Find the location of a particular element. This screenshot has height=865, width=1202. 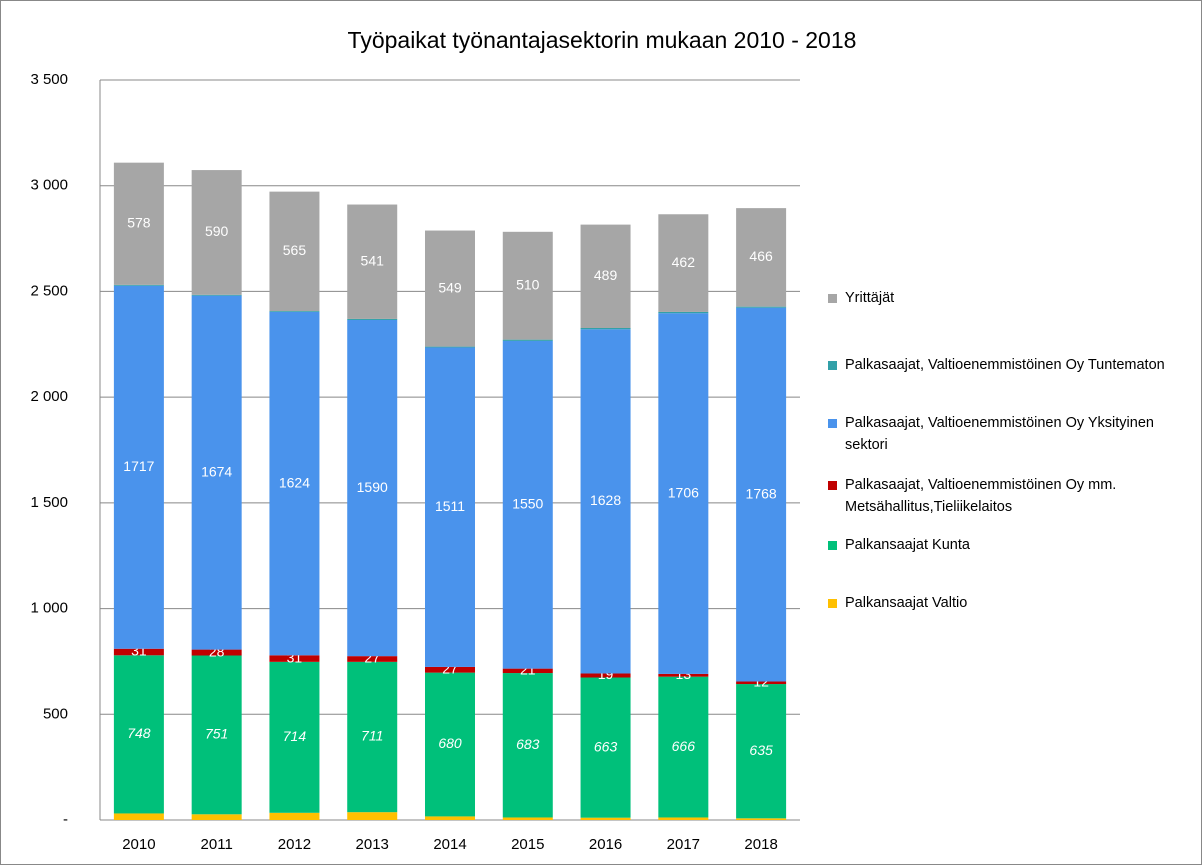

data-label: 1674 is located at coordinates (216, 471).